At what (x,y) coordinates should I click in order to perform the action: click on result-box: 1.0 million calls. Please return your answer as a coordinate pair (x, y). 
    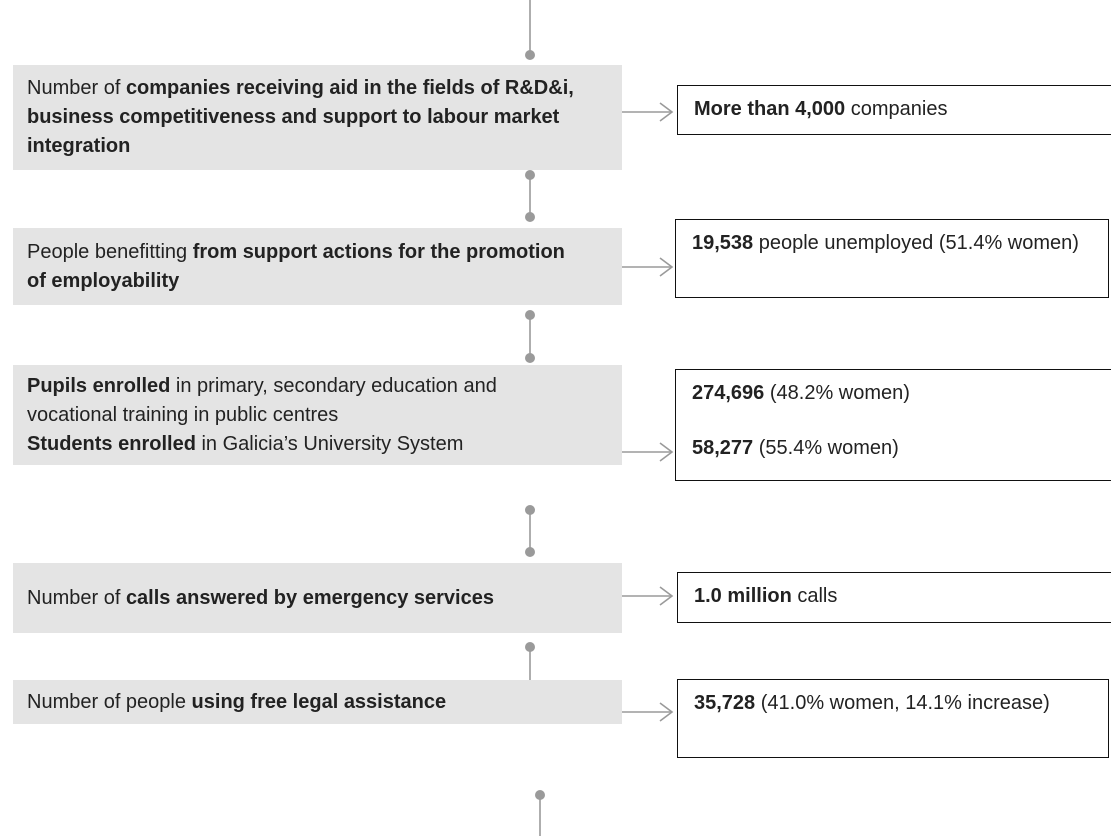
    Looking at the image, I should click on (894, 597).